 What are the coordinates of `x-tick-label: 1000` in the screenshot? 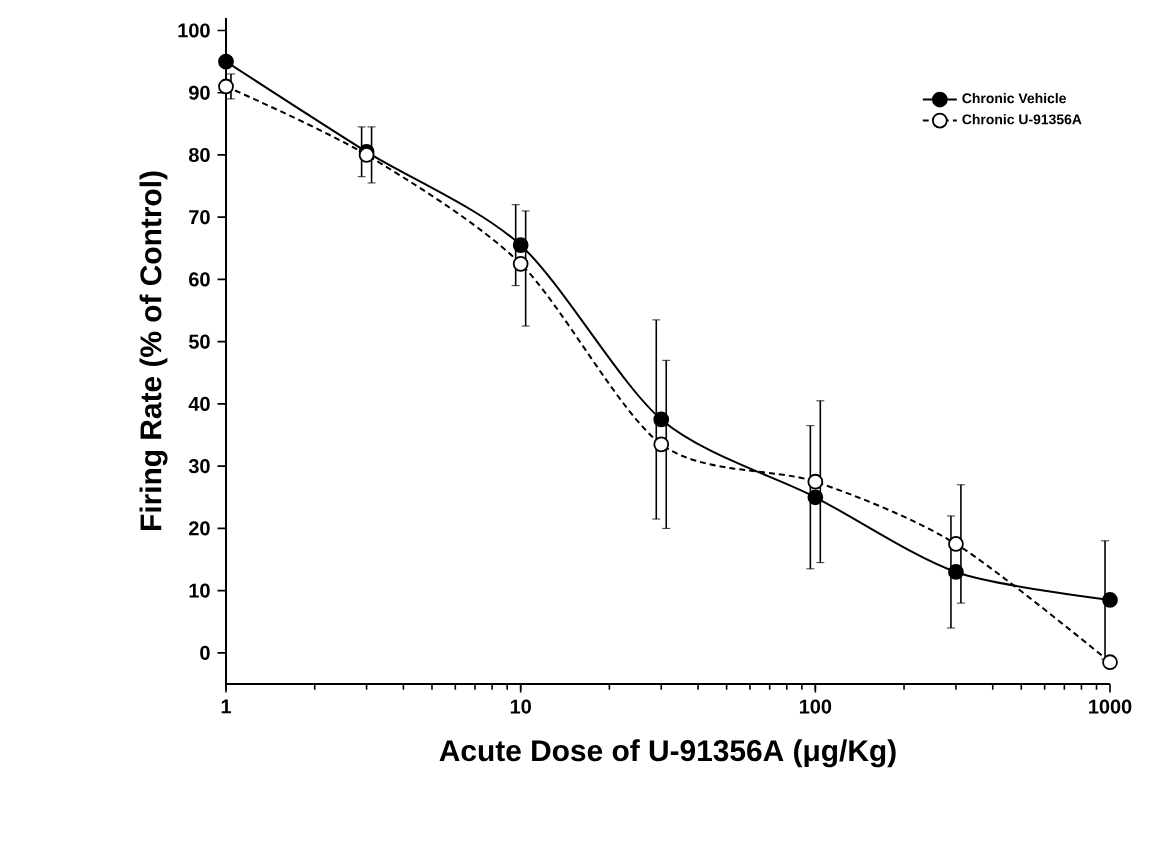 It's located at (1110, 706).